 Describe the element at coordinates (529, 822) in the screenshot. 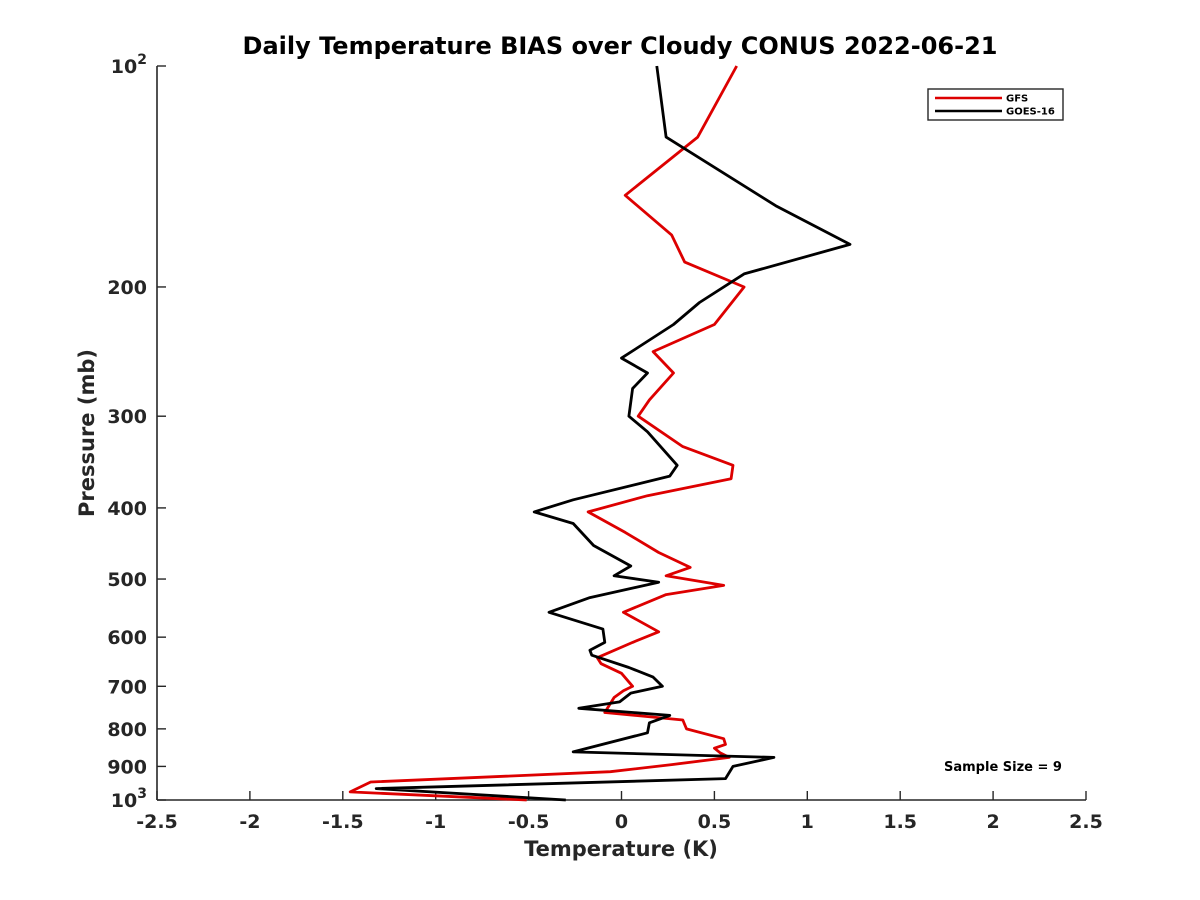

I see `x-tick-label: -0.5` at that location.